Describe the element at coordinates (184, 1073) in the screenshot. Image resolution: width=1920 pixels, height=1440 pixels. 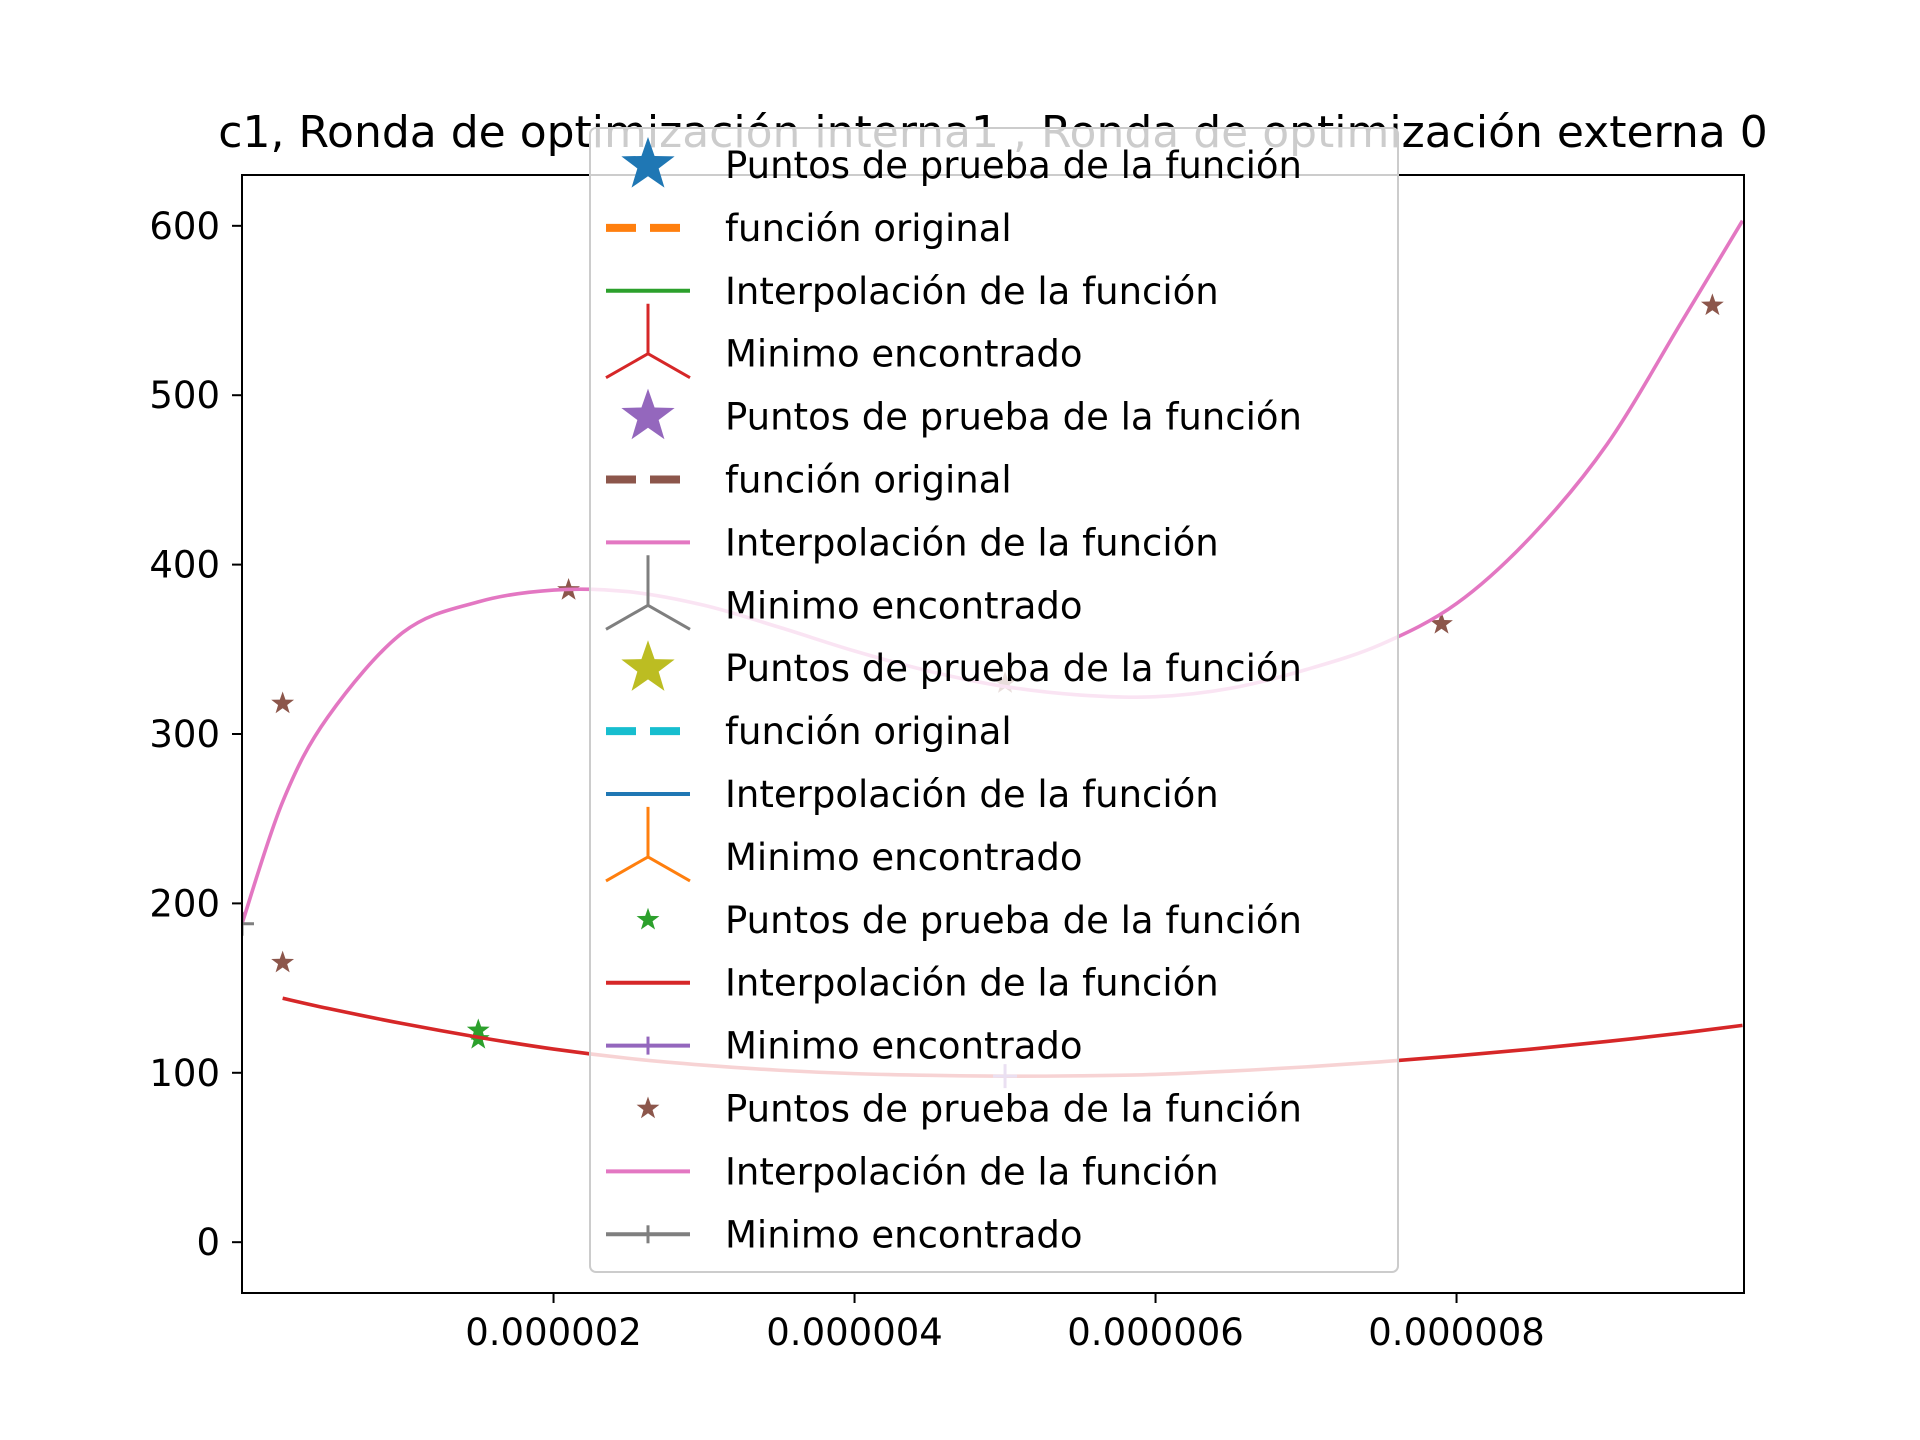
I see `y-tick-label: 100` at that location.